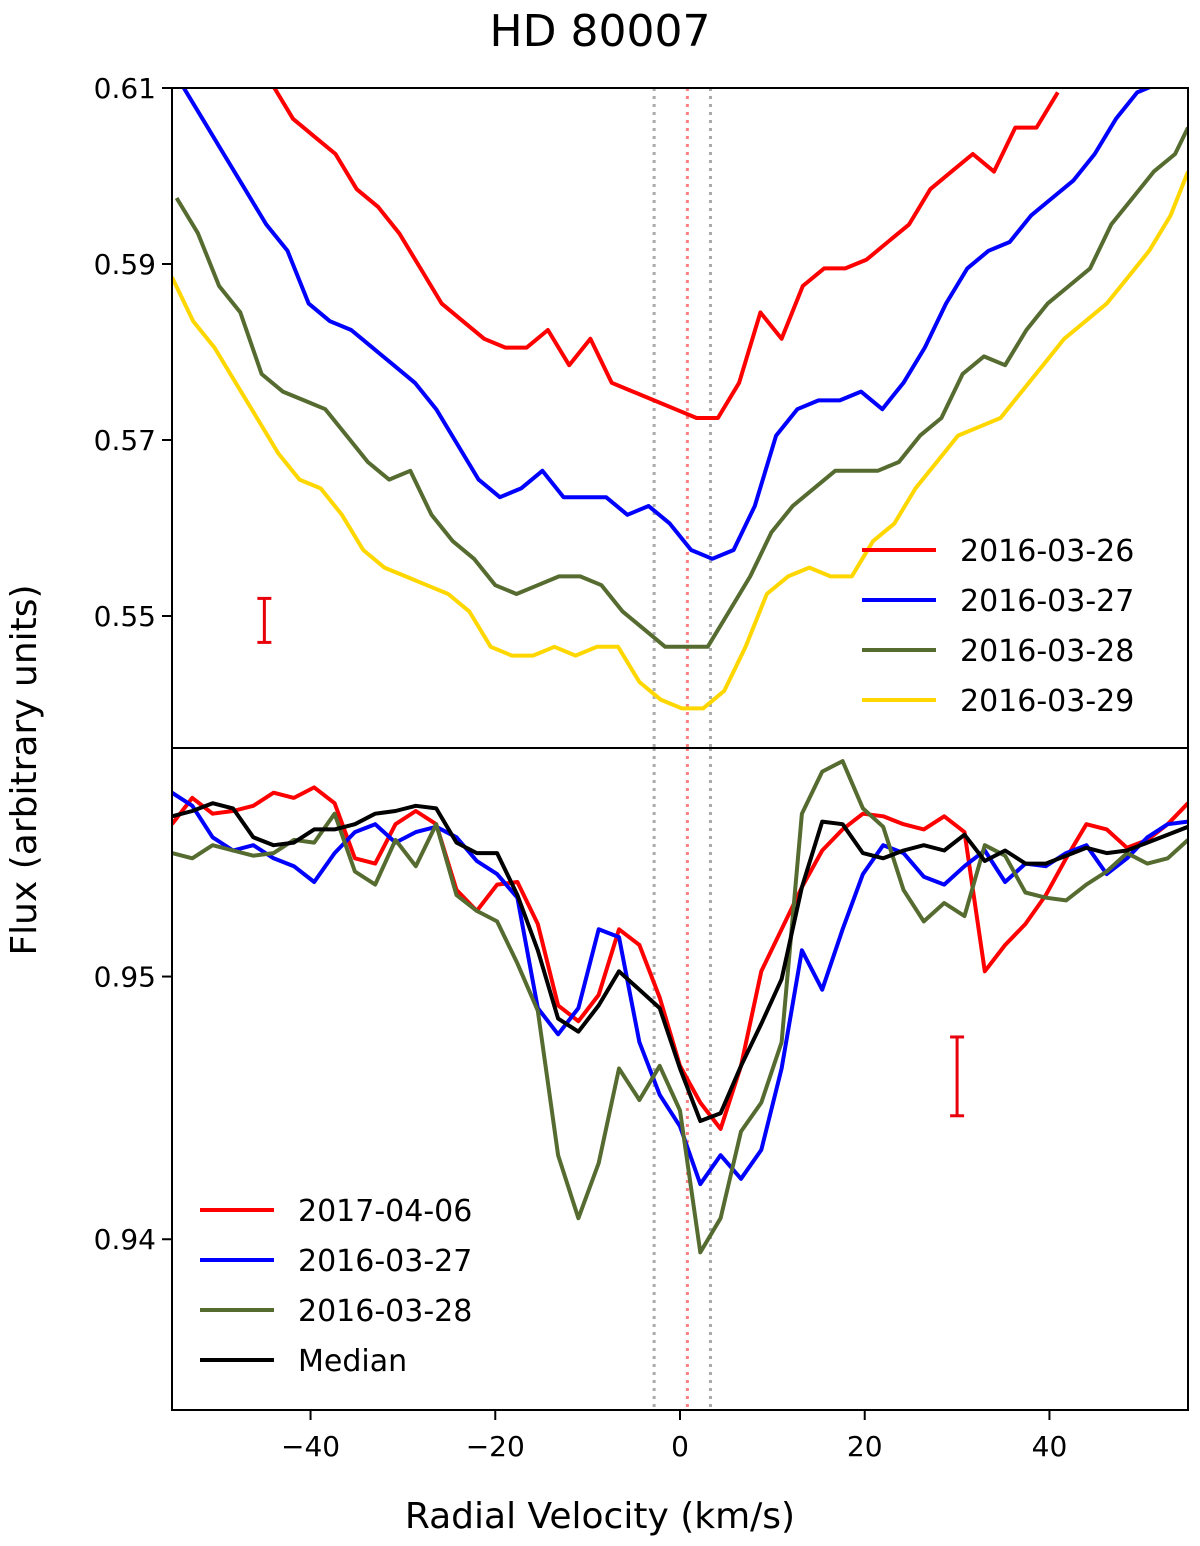 The image size is (1200, 1546). Describe the element at coordinates (125, 1239) in the screenshot. I see `bottom-y-tick-label: 0.94` at that location.